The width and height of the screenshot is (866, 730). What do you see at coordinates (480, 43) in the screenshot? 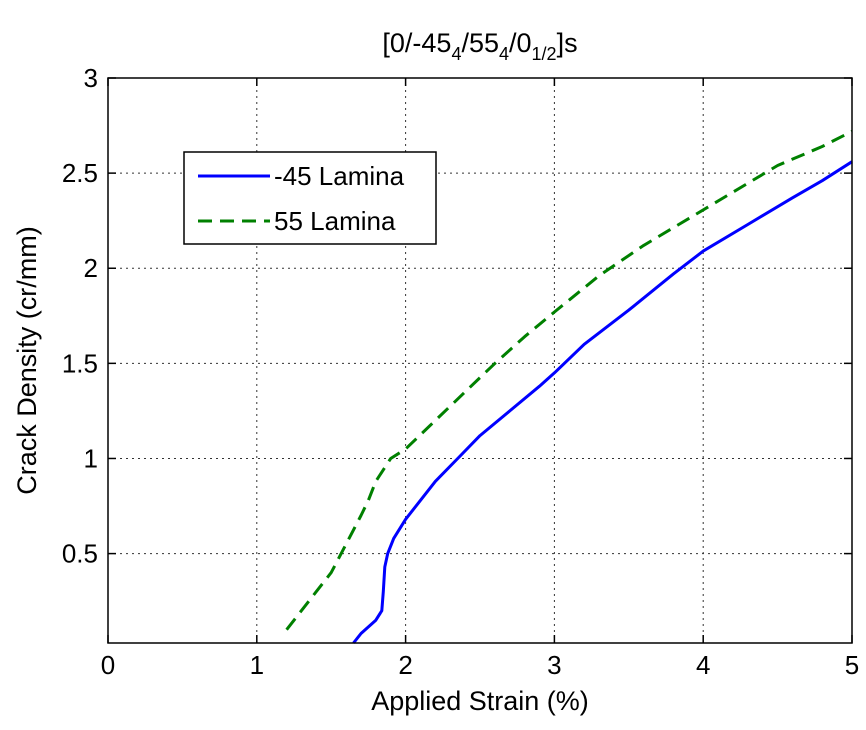
I see `title-part-mid-1: /55` at bounding box center [480, 43].